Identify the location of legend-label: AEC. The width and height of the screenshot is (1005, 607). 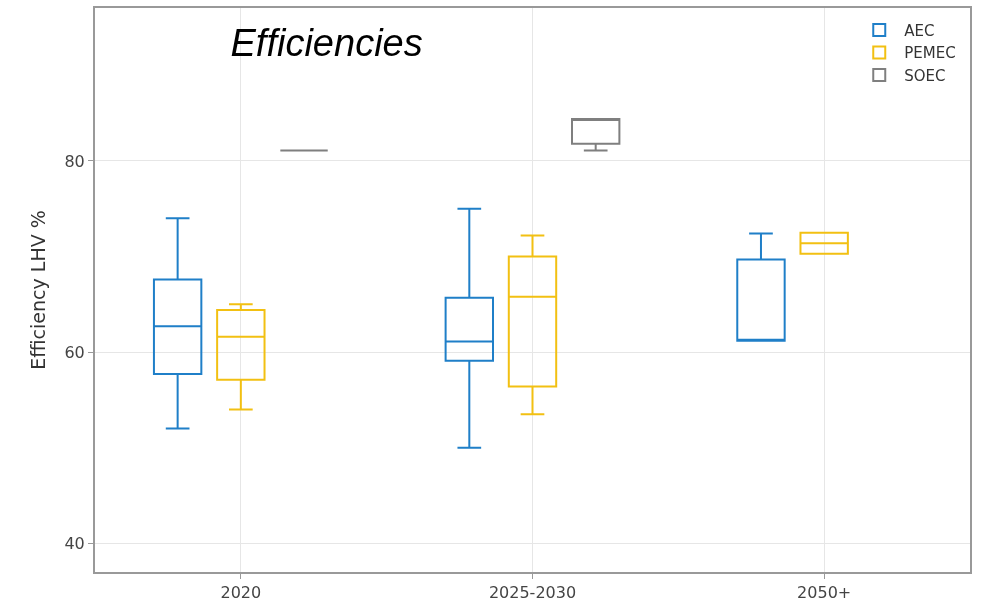
(919, 30).